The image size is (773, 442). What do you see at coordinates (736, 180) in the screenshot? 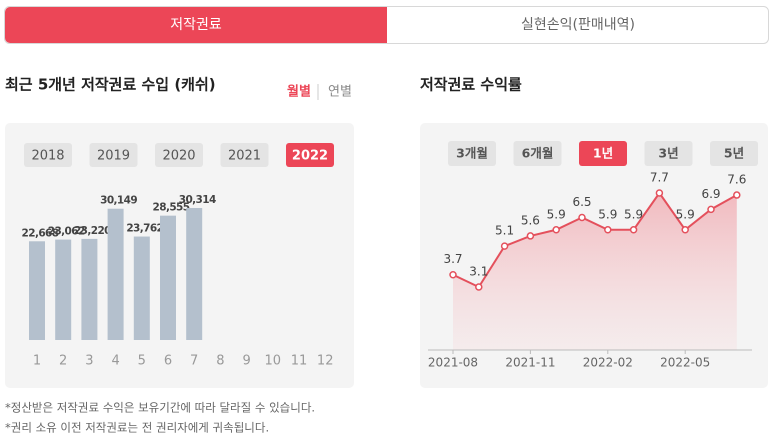
I see `value-label: 7.6` at bounding box center [736, 180].